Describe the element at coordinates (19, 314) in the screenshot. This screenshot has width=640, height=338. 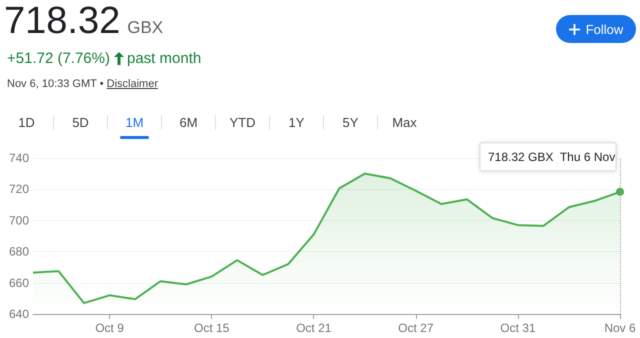
I see `y-tick-label: 640` at that location.